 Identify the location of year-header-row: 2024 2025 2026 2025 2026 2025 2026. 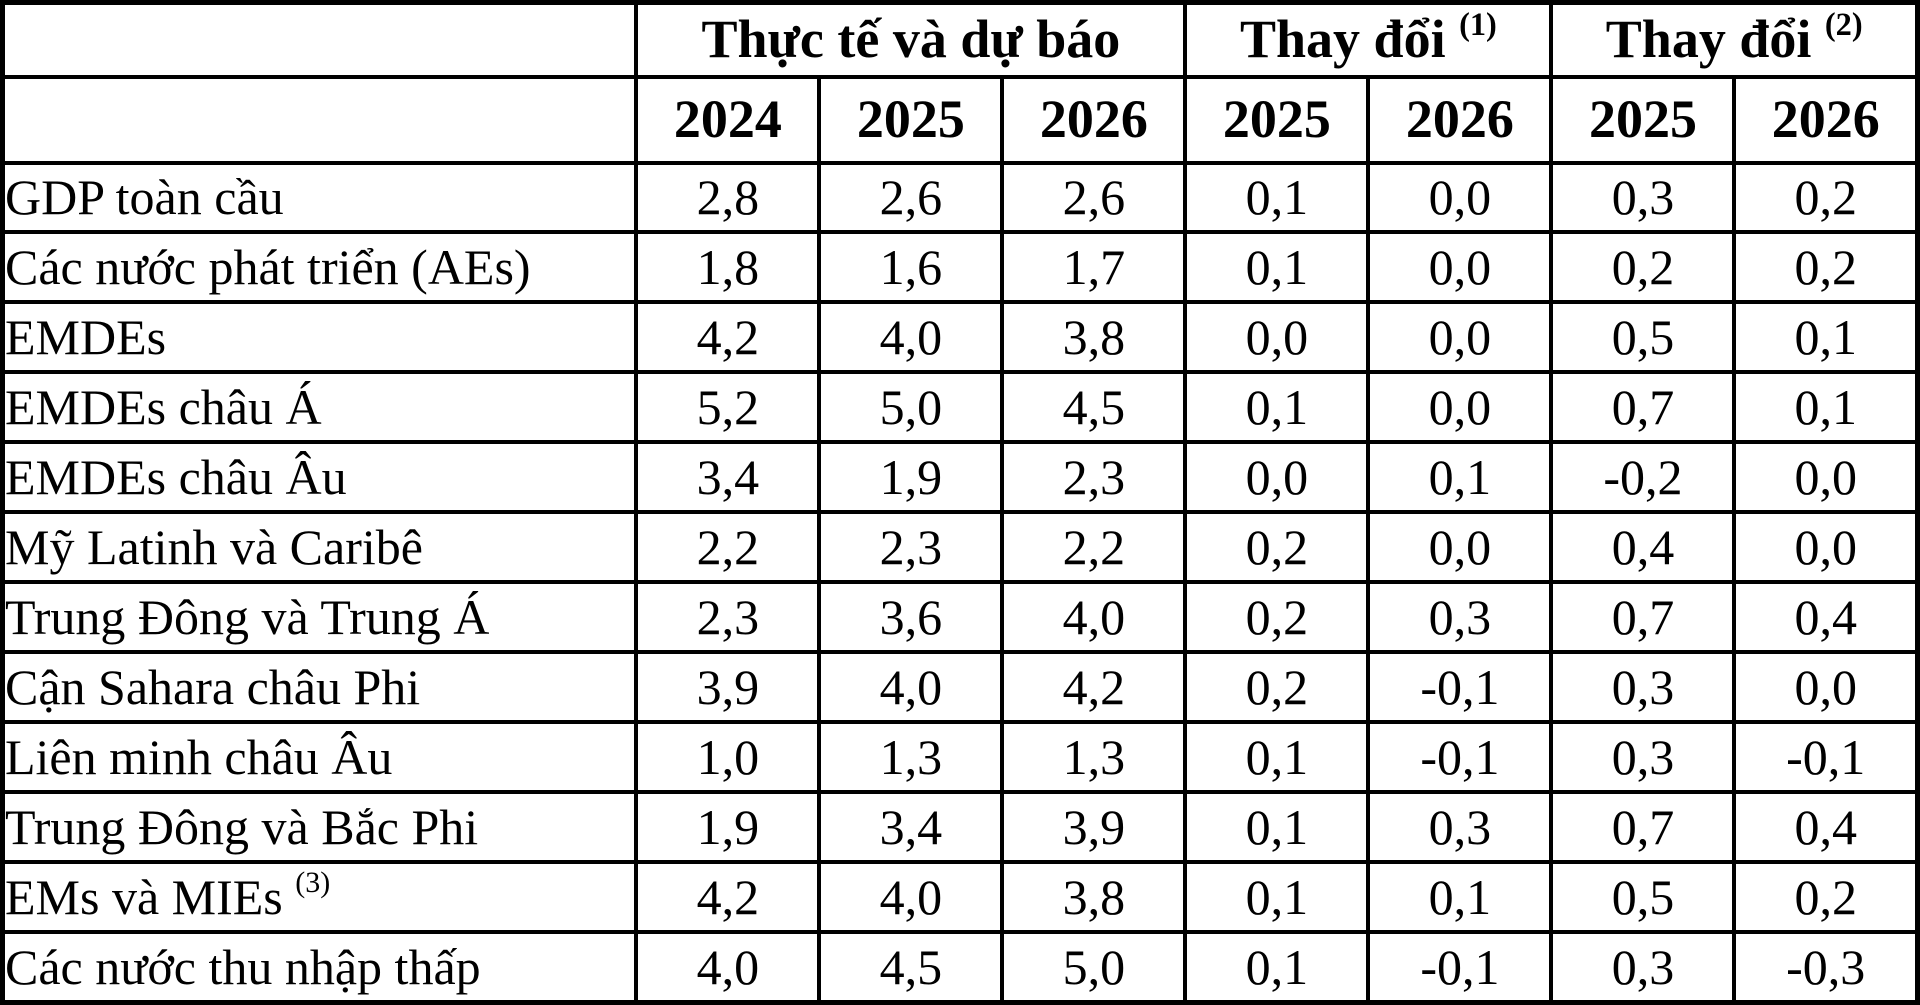
(960, 119).